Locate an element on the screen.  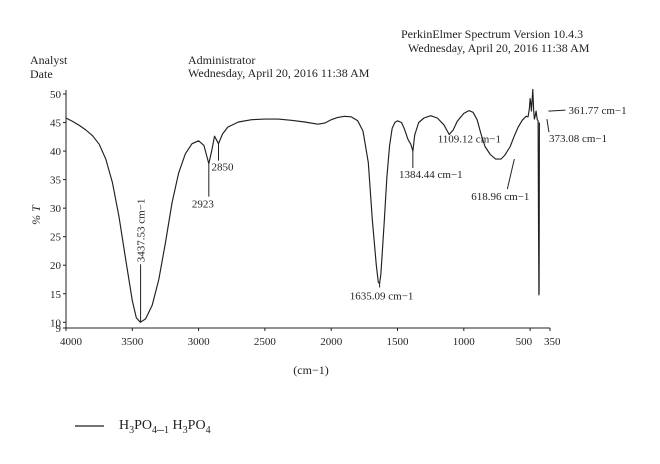
x-tick-label: 500 is located at coordinates (524, 342).